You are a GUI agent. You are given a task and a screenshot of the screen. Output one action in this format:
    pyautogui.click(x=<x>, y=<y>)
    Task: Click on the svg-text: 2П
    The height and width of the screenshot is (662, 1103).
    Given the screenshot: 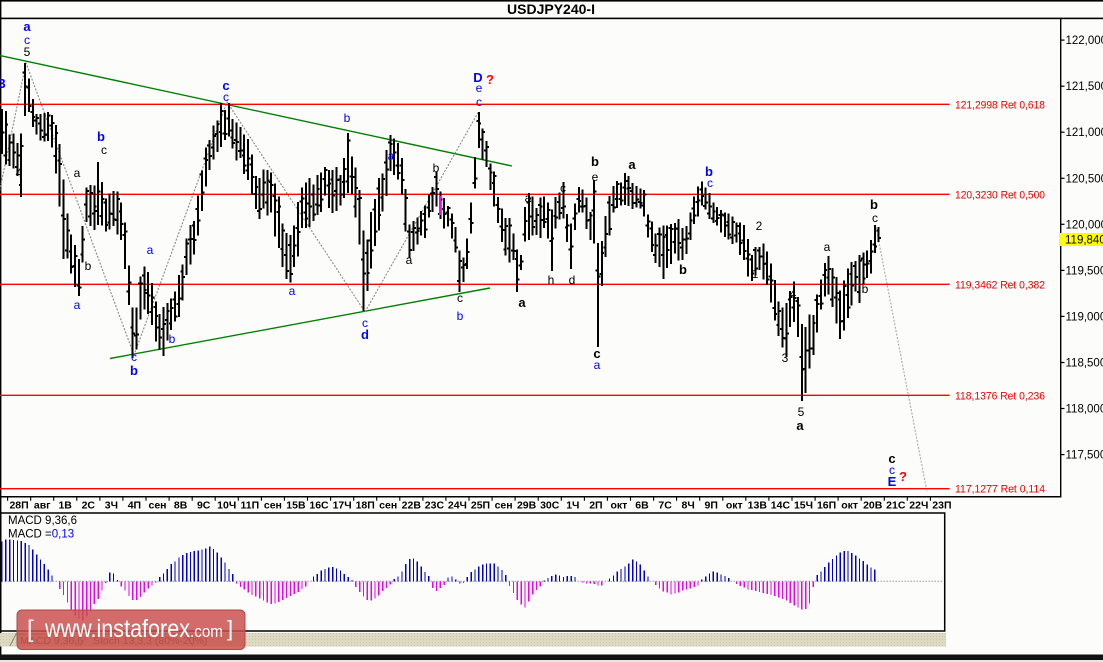 What is the action you would take?
    pyautogui.click(x=595, y=506)
    